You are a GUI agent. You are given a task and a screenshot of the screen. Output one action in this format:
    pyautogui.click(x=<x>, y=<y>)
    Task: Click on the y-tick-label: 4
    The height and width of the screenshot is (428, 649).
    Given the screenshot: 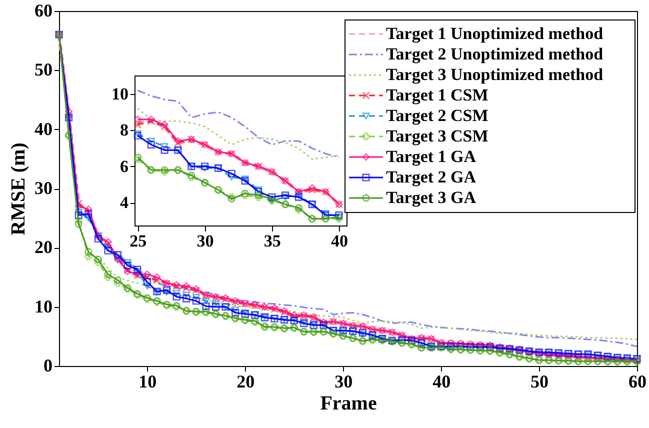 What is the action you would take?
    pyautogui.click(x=124, y=202)
    